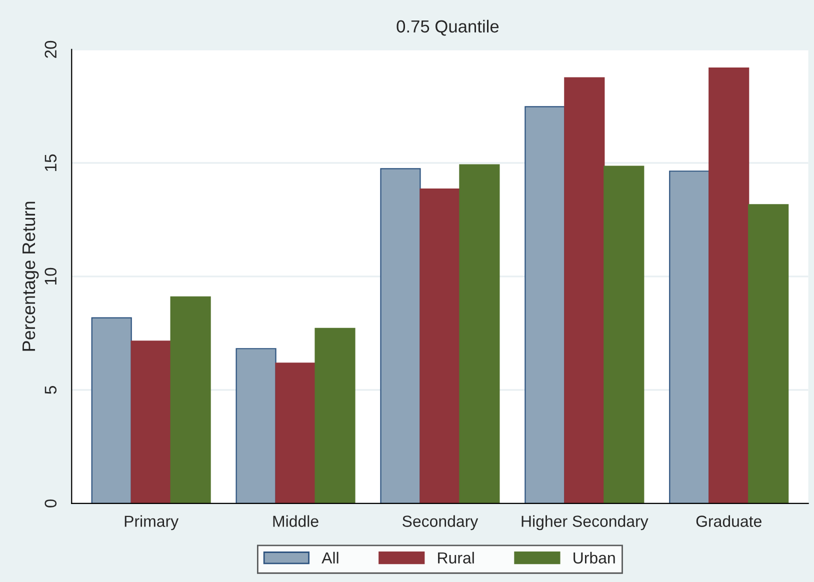  Describe the element at coordinates (295, 521) in the screenshot. I see `x-tick-label: Middle` at that location.